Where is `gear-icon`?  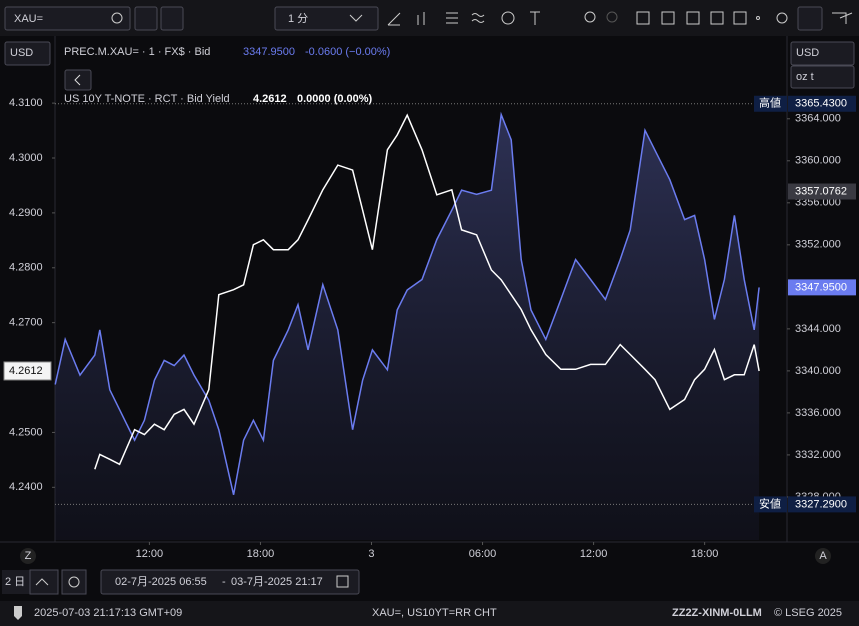 gear-icon is located at coordinates (74, 582).